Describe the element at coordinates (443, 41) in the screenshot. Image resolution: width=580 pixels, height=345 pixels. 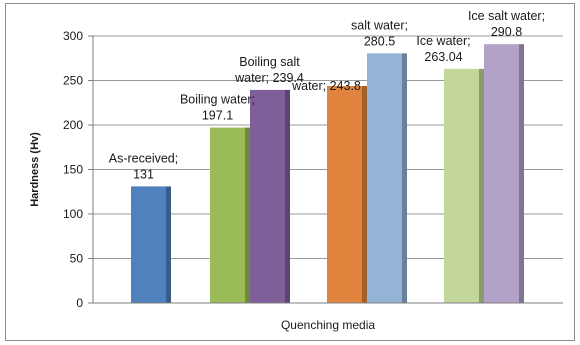
I see `data-label: Ice water;` at that location.